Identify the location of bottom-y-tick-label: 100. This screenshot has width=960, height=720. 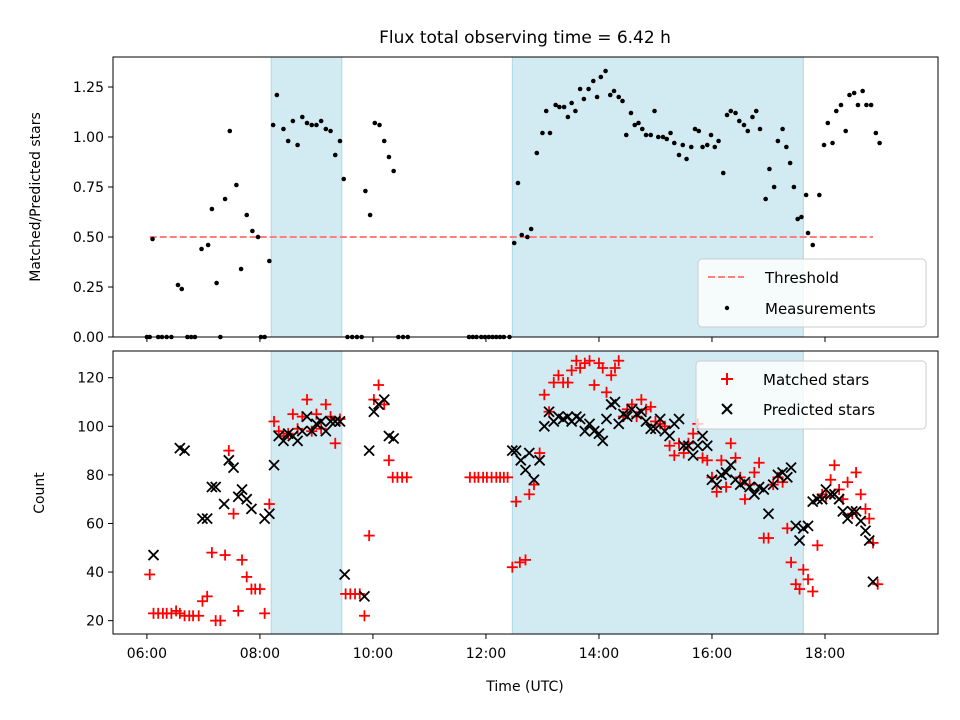
(90, 427).